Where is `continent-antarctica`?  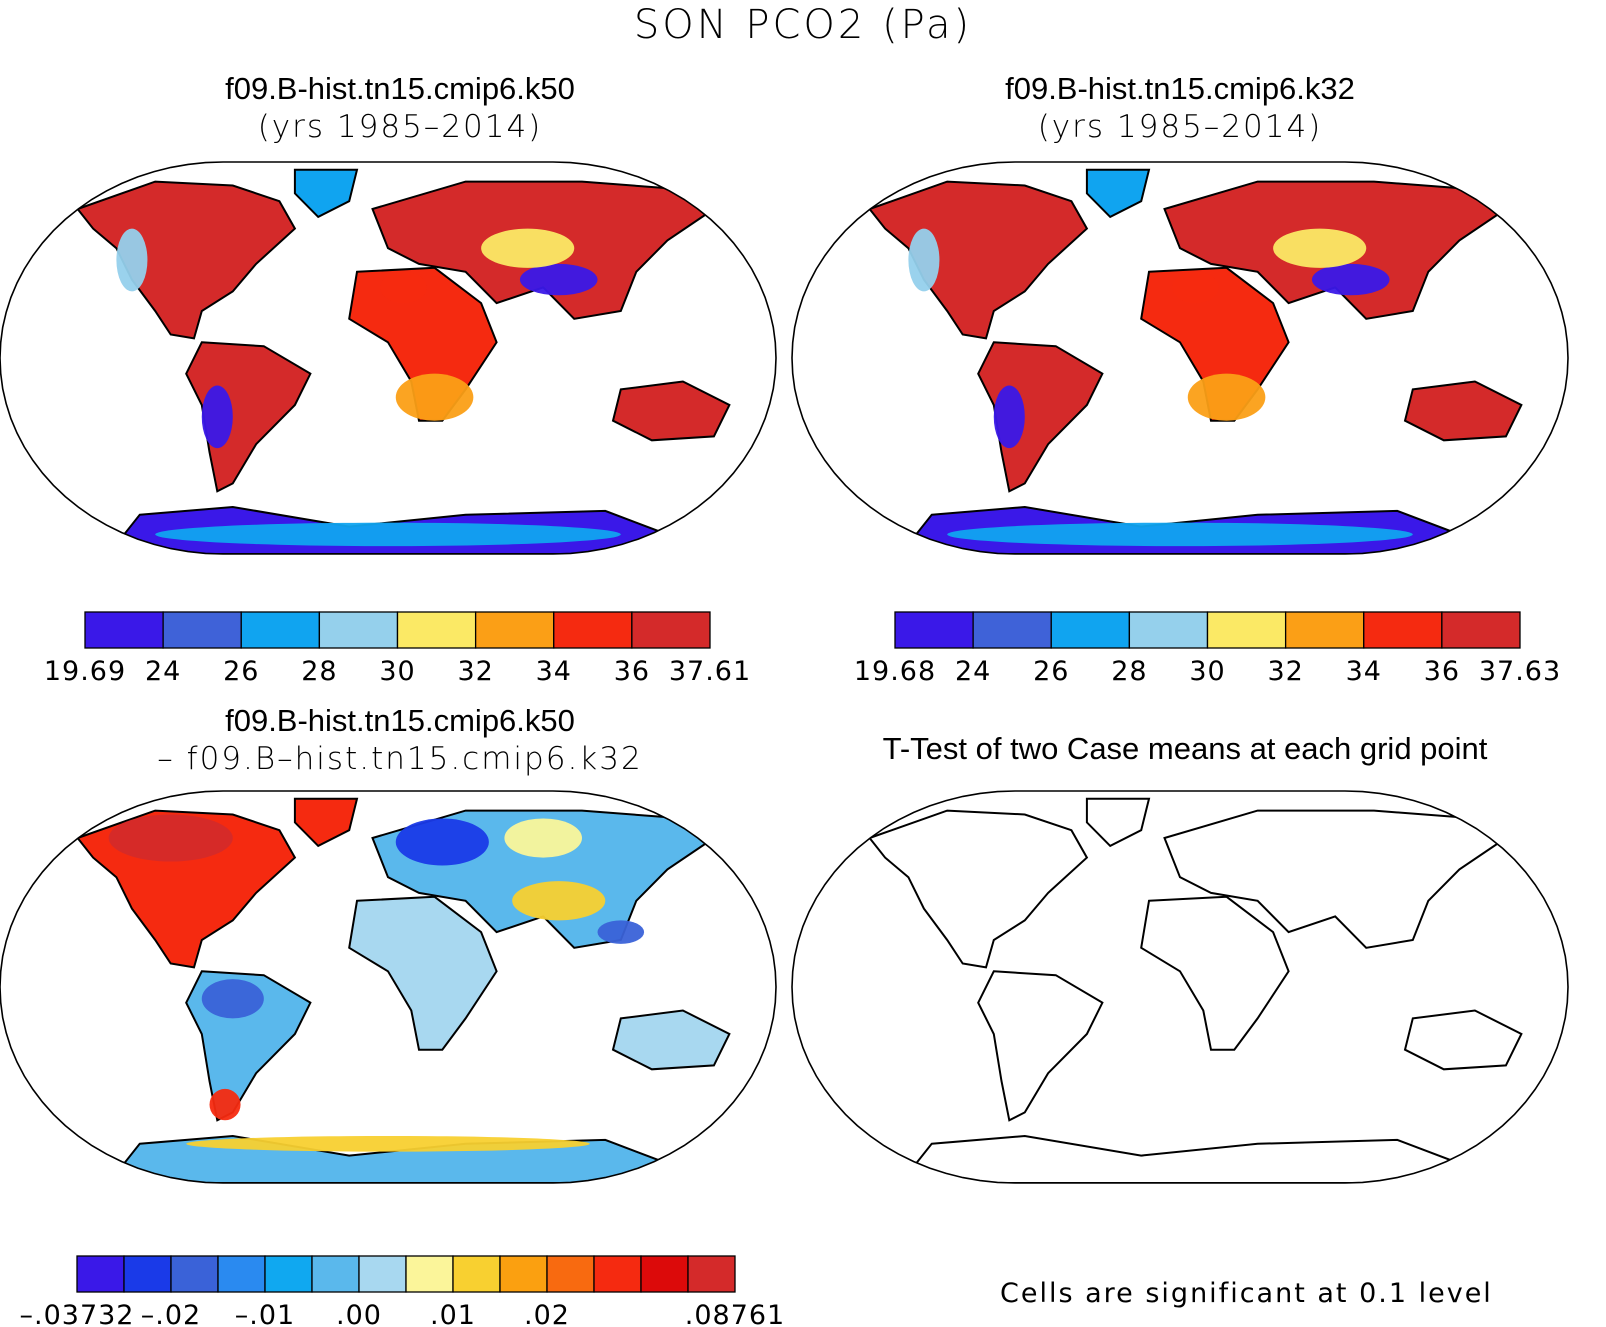 continent-antarctica is located at coordinates (1196, 1158).